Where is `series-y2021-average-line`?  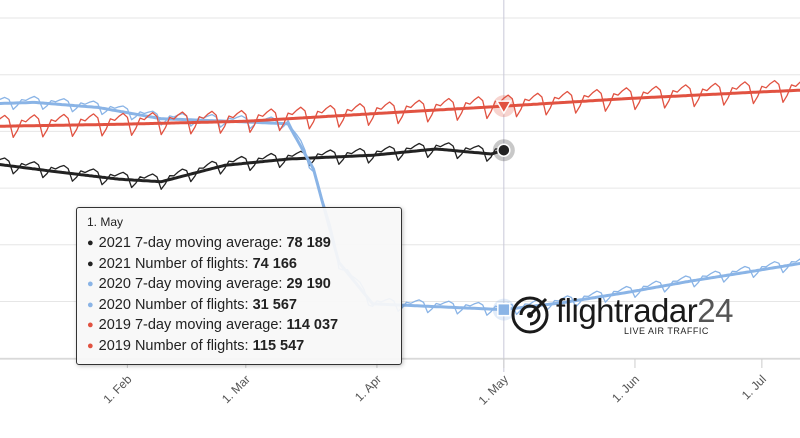 series-y2021-average-line is located at coordinates (253, 165).